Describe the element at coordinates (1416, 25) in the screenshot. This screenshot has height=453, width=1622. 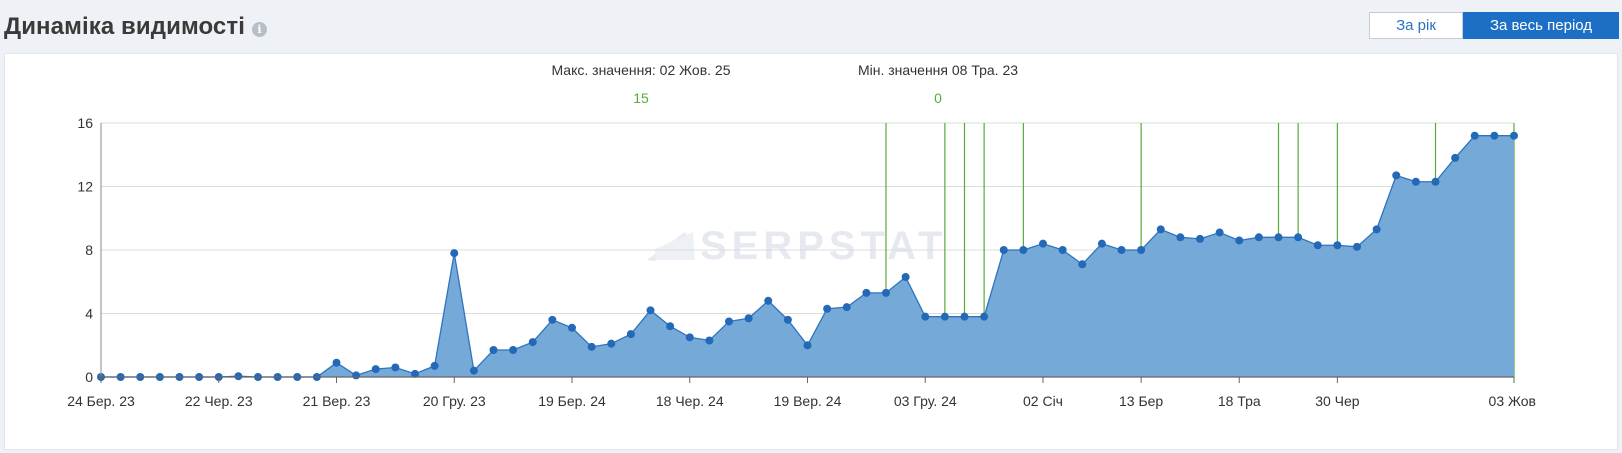
I see `period-year-button: За рік` at that location.